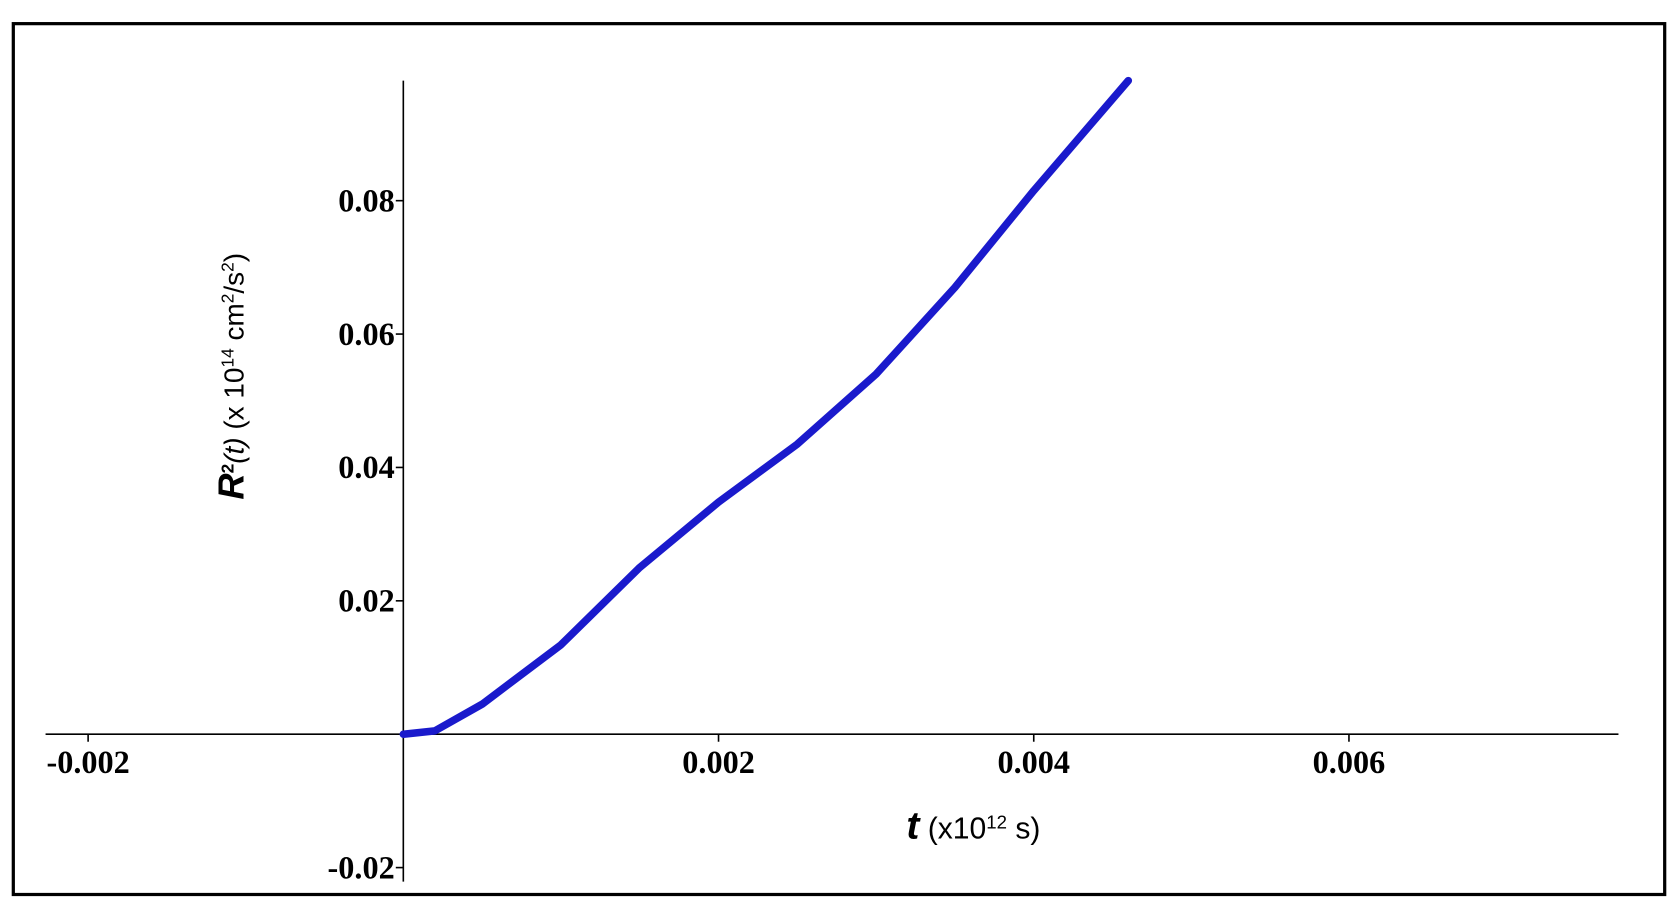 The width and height of the screenshot is (1678, 916). What do you see at coordinates (952, 829) in the screenshot?
I see `x-label-part: (x10` at bounding box center [952, 829].